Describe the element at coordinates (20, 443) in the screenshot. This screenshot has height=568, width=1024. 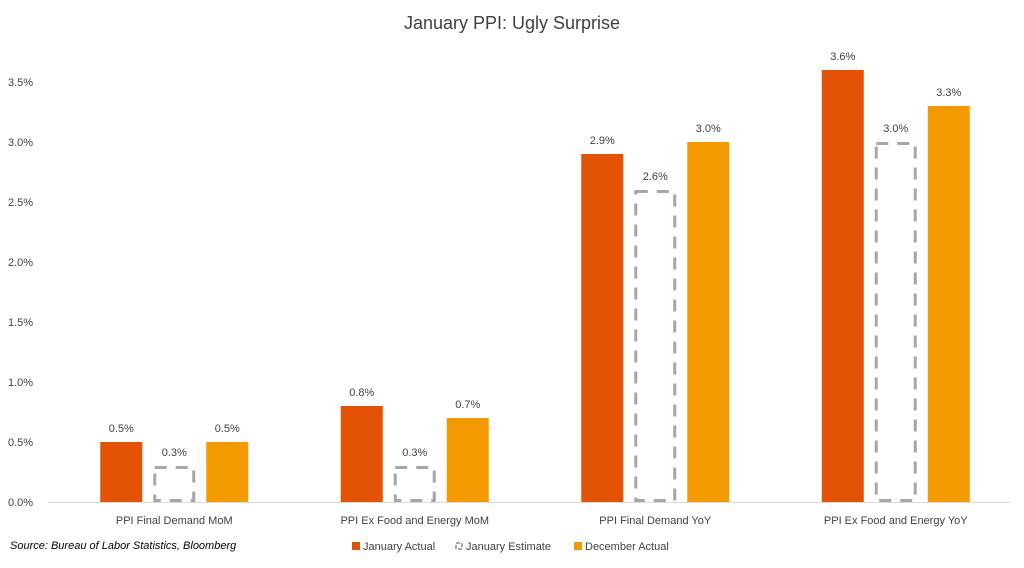
I see `y-tick-label: 0.5%` at that location.